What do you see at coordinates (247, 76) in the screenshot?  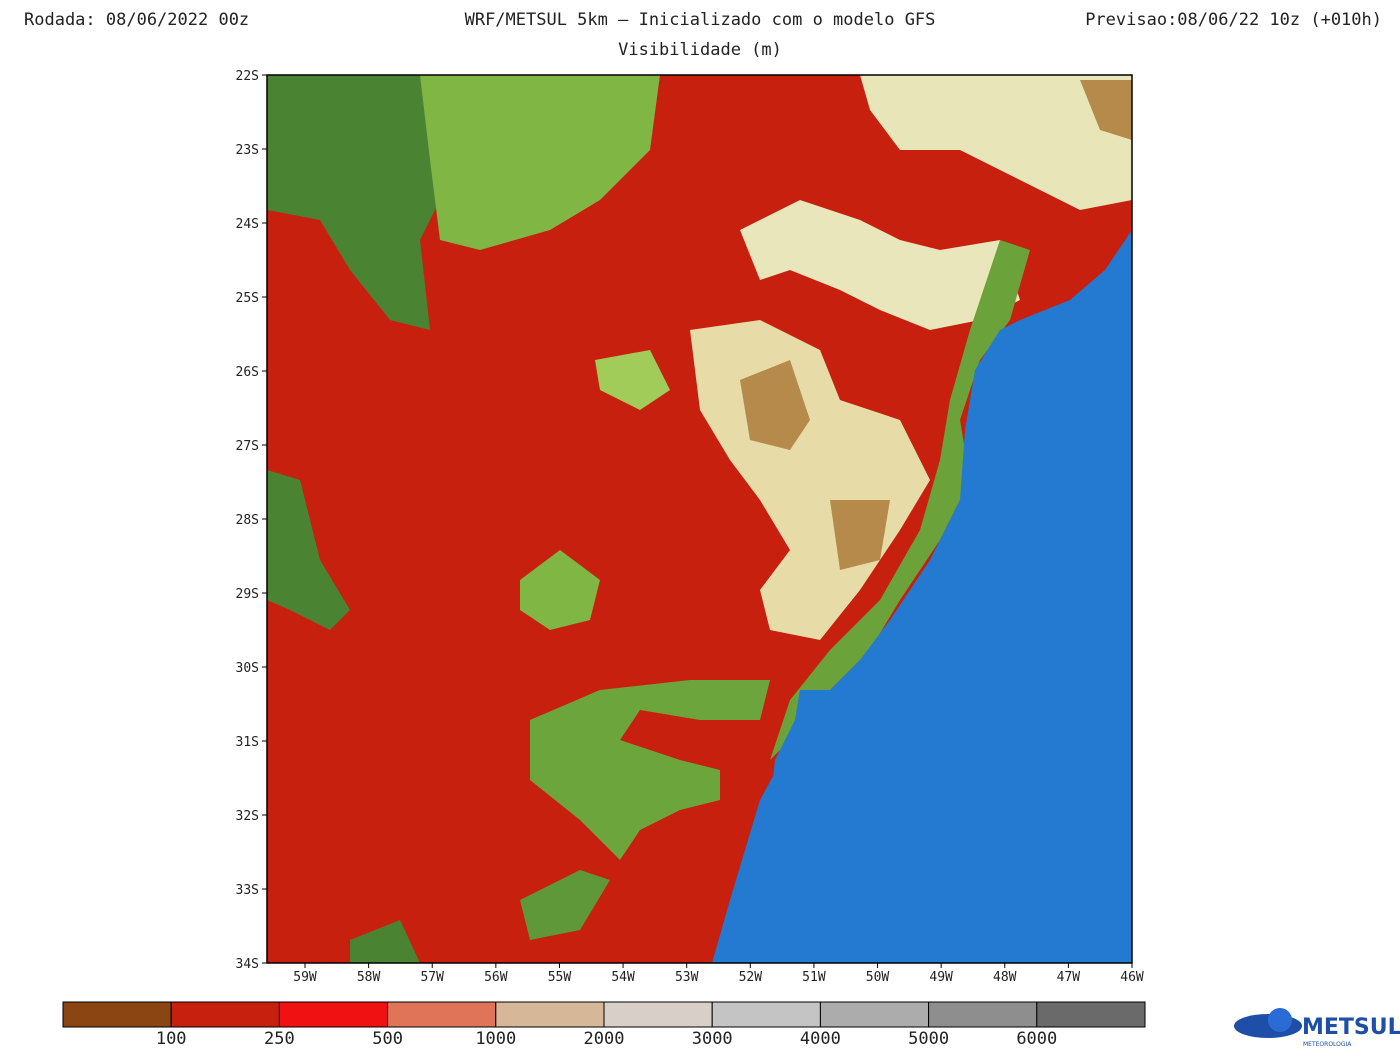 I see `lat-label: 22S` at bounding box center [247, 76].